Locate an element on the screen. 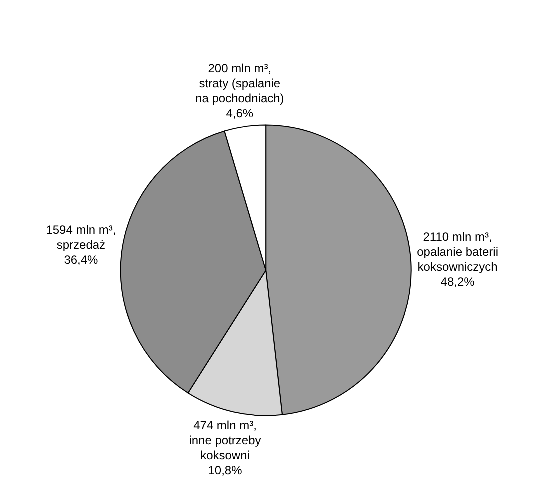 Image resolution: width=543 pixels, height=501 pixels. slice-label: 1594 mln m³, sprzedaż 36,4% is located at coordinates (81, 244).